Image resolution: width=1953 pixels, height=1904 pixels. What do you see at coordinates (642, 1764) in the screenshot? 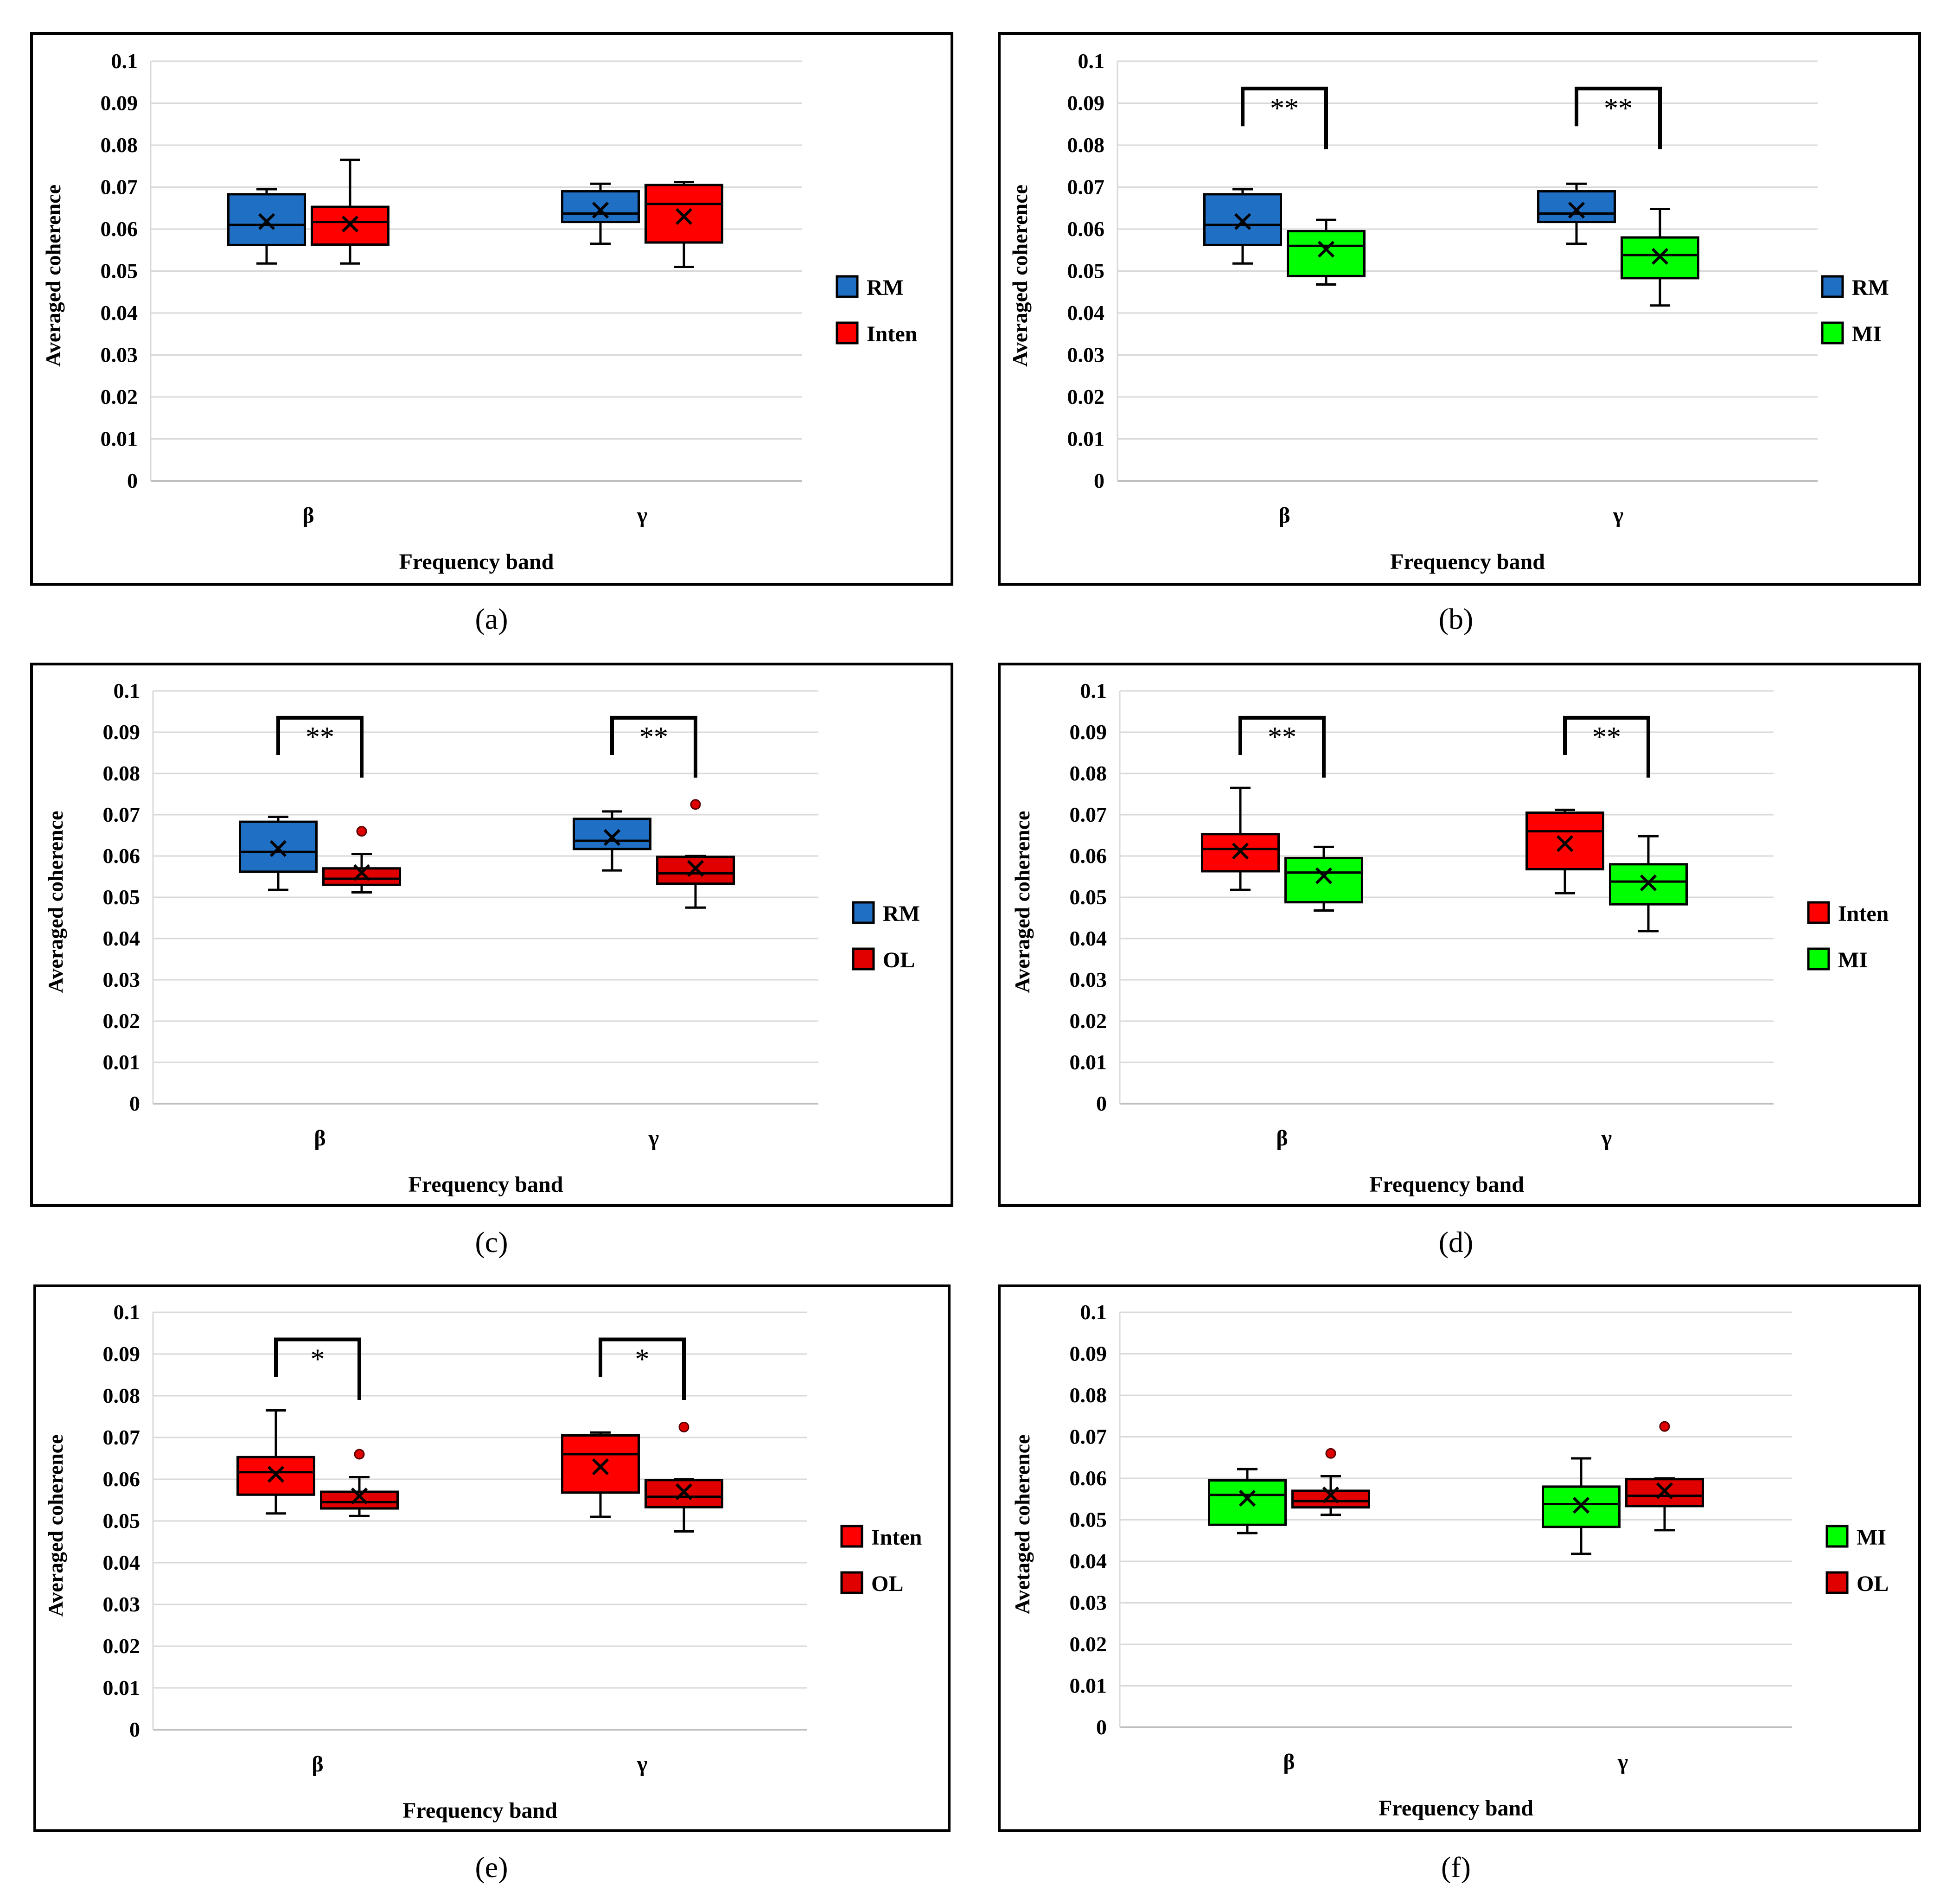
I see `x-tick-label: γ` at bounding box center [642, 1764].